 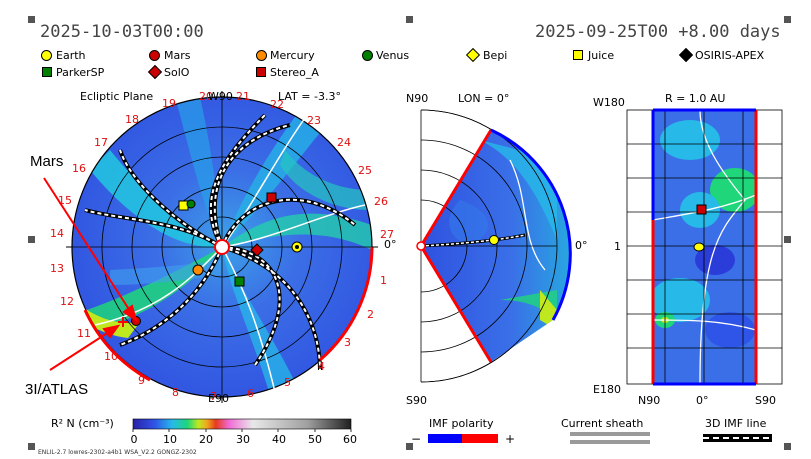 I want to click on sector-number: 8, so click(x=175, y=392).